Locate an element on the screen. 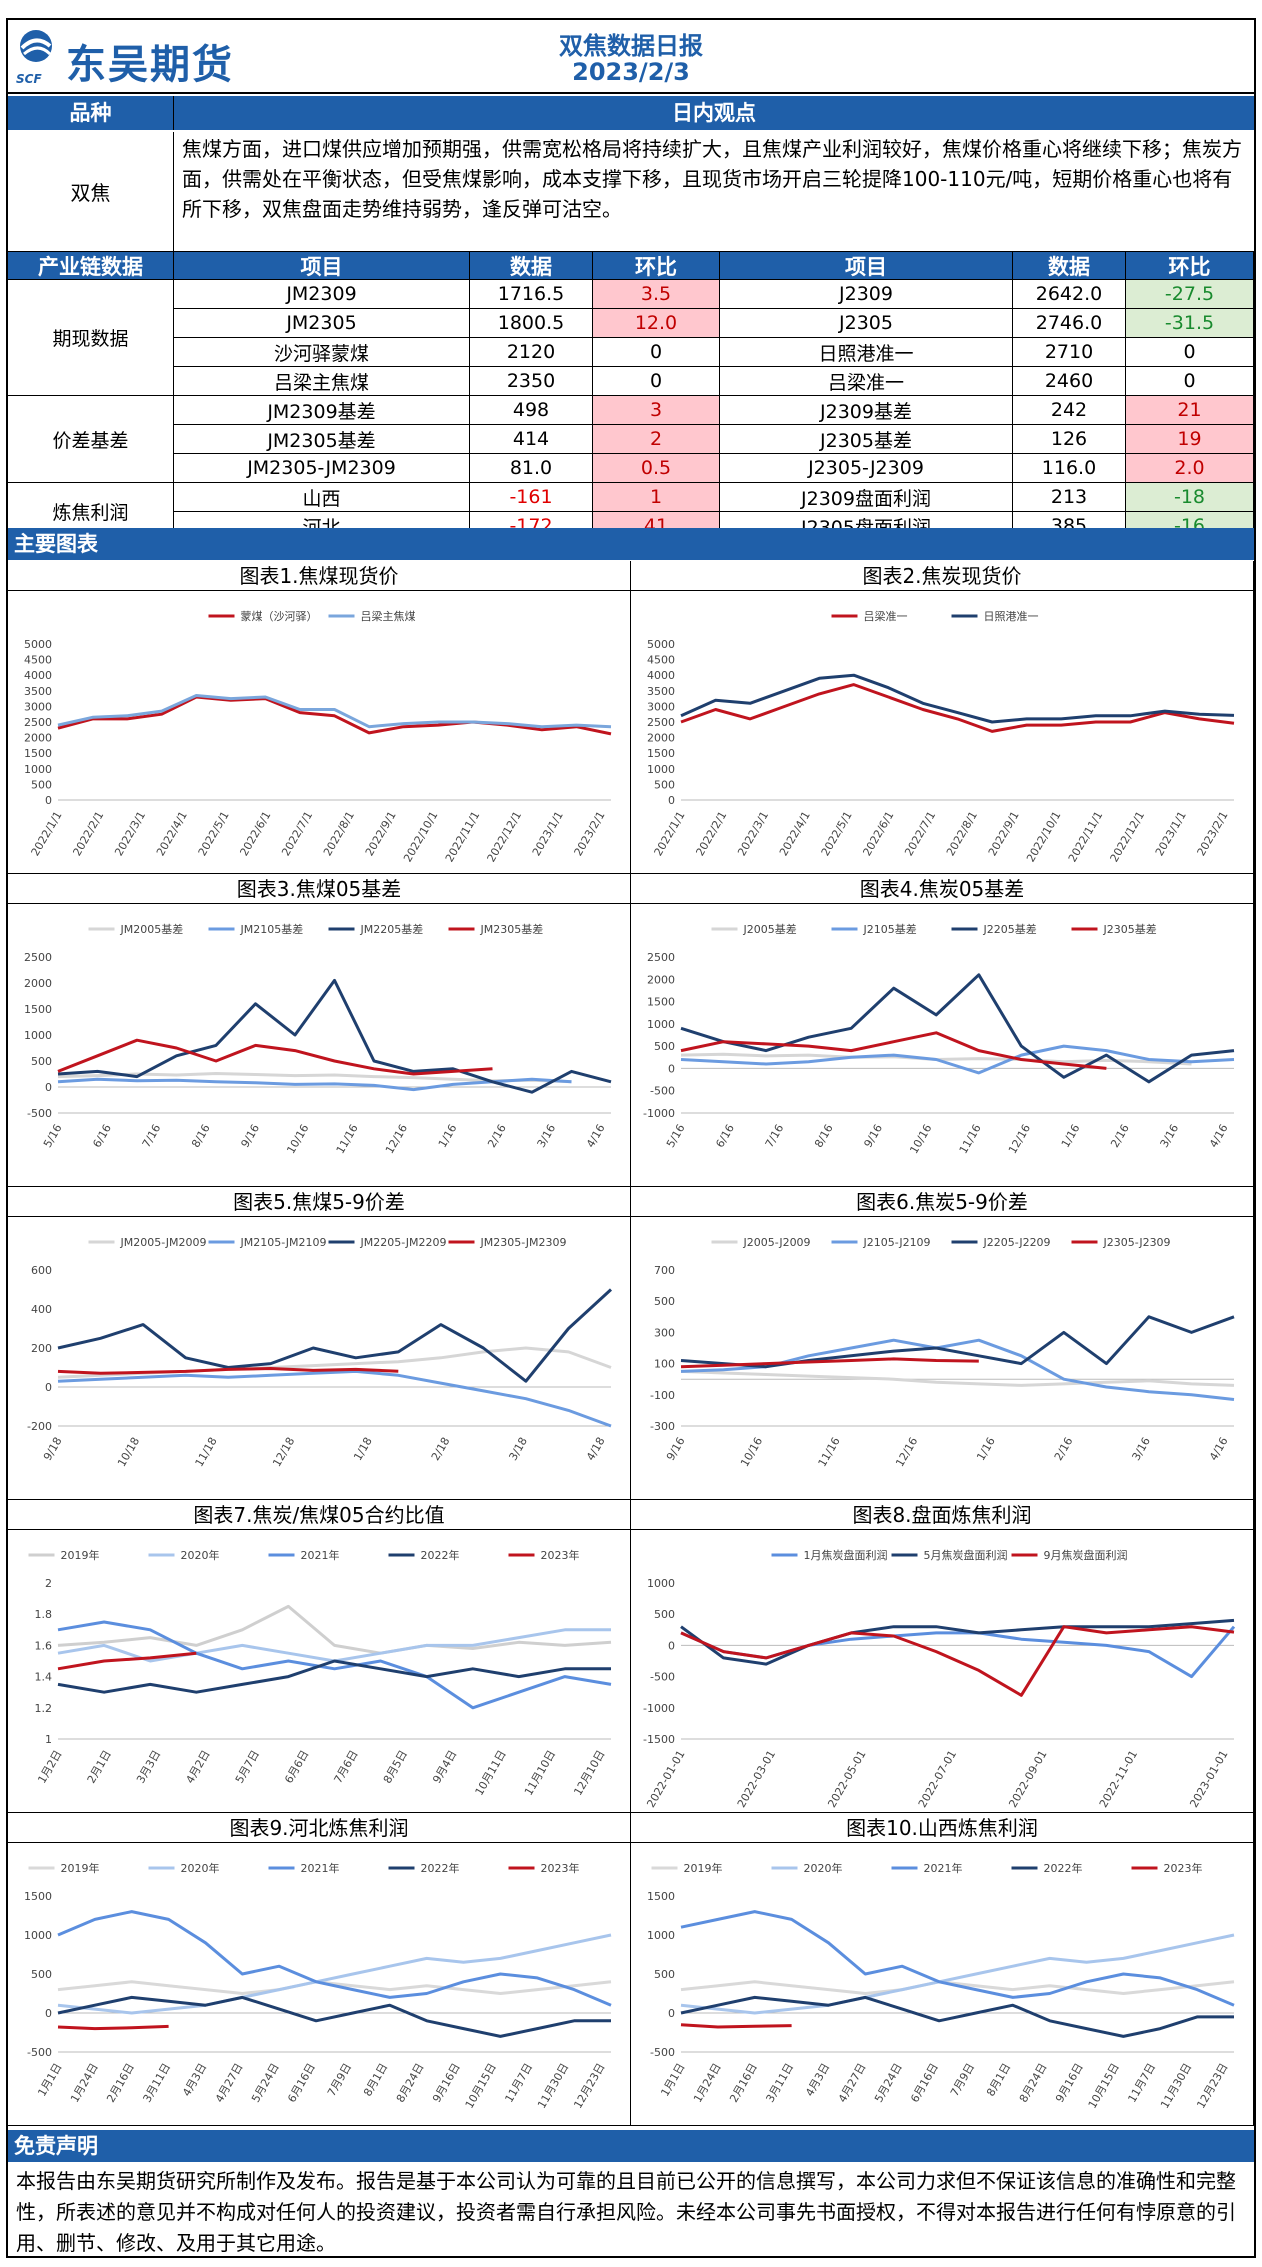 This screenshot has height=2267, width=1262. x-tick-label: 1/18 is located at coordinates (363, 1449).